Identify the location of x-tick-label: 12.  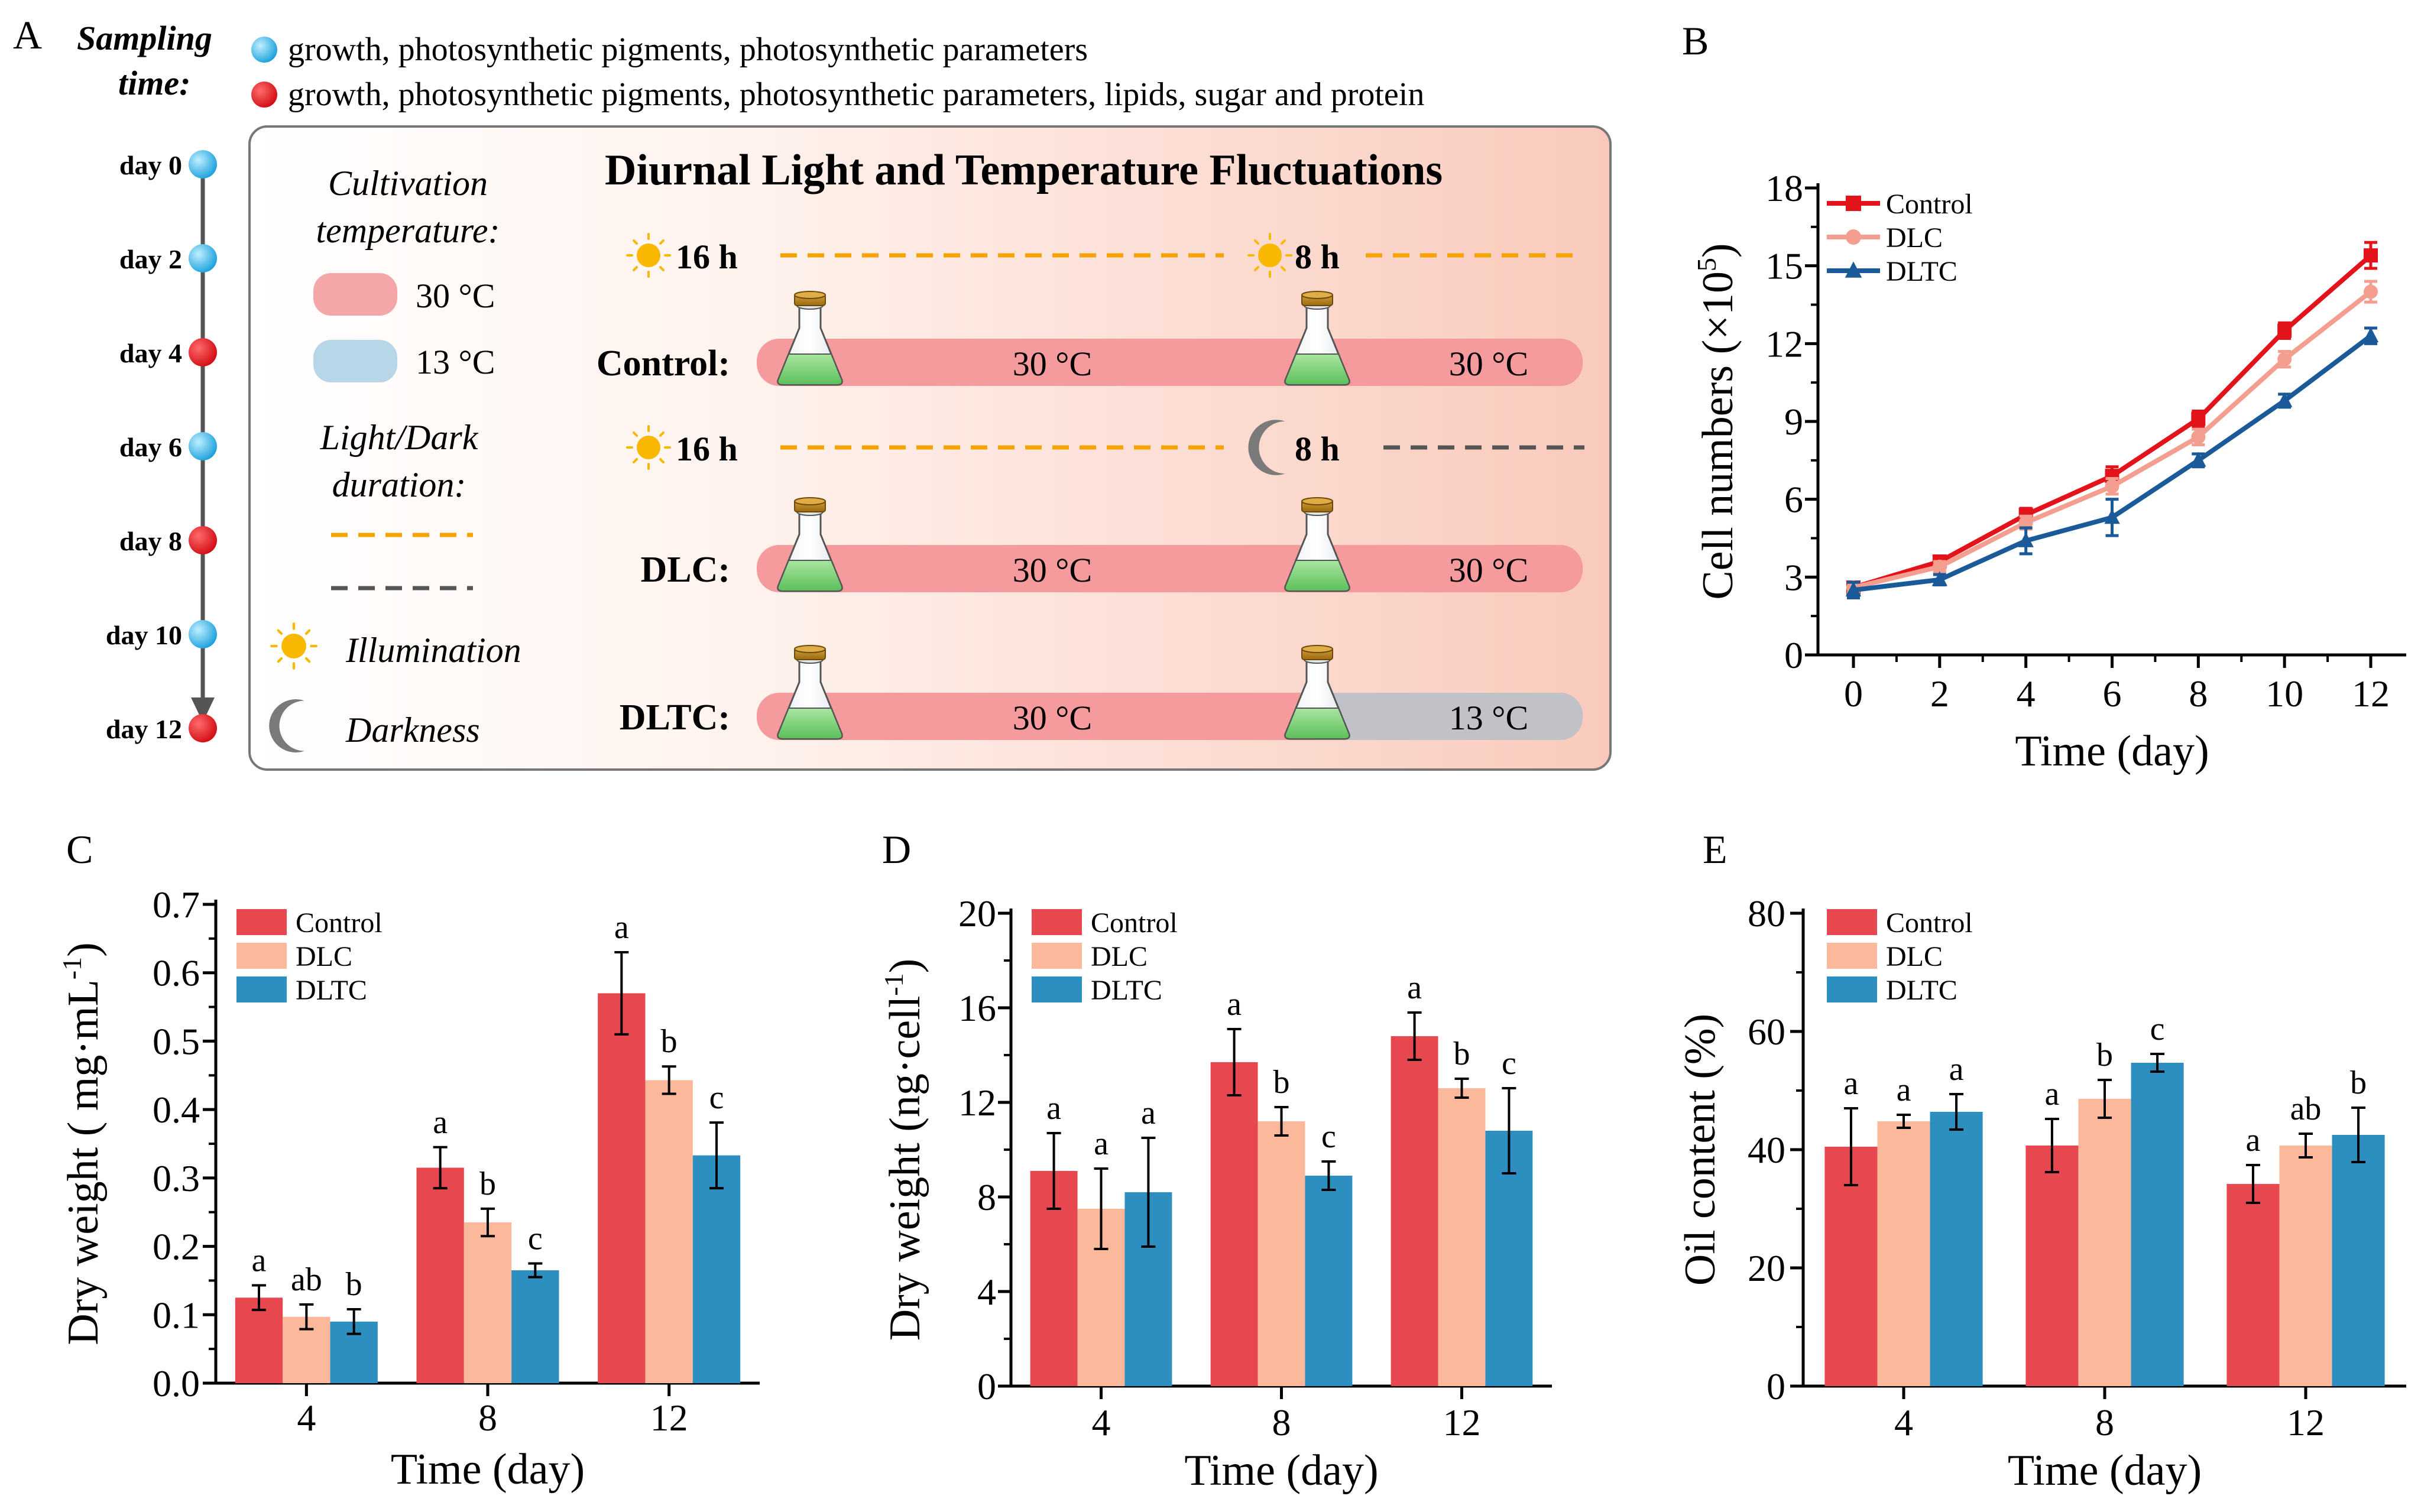
(2371, 694).